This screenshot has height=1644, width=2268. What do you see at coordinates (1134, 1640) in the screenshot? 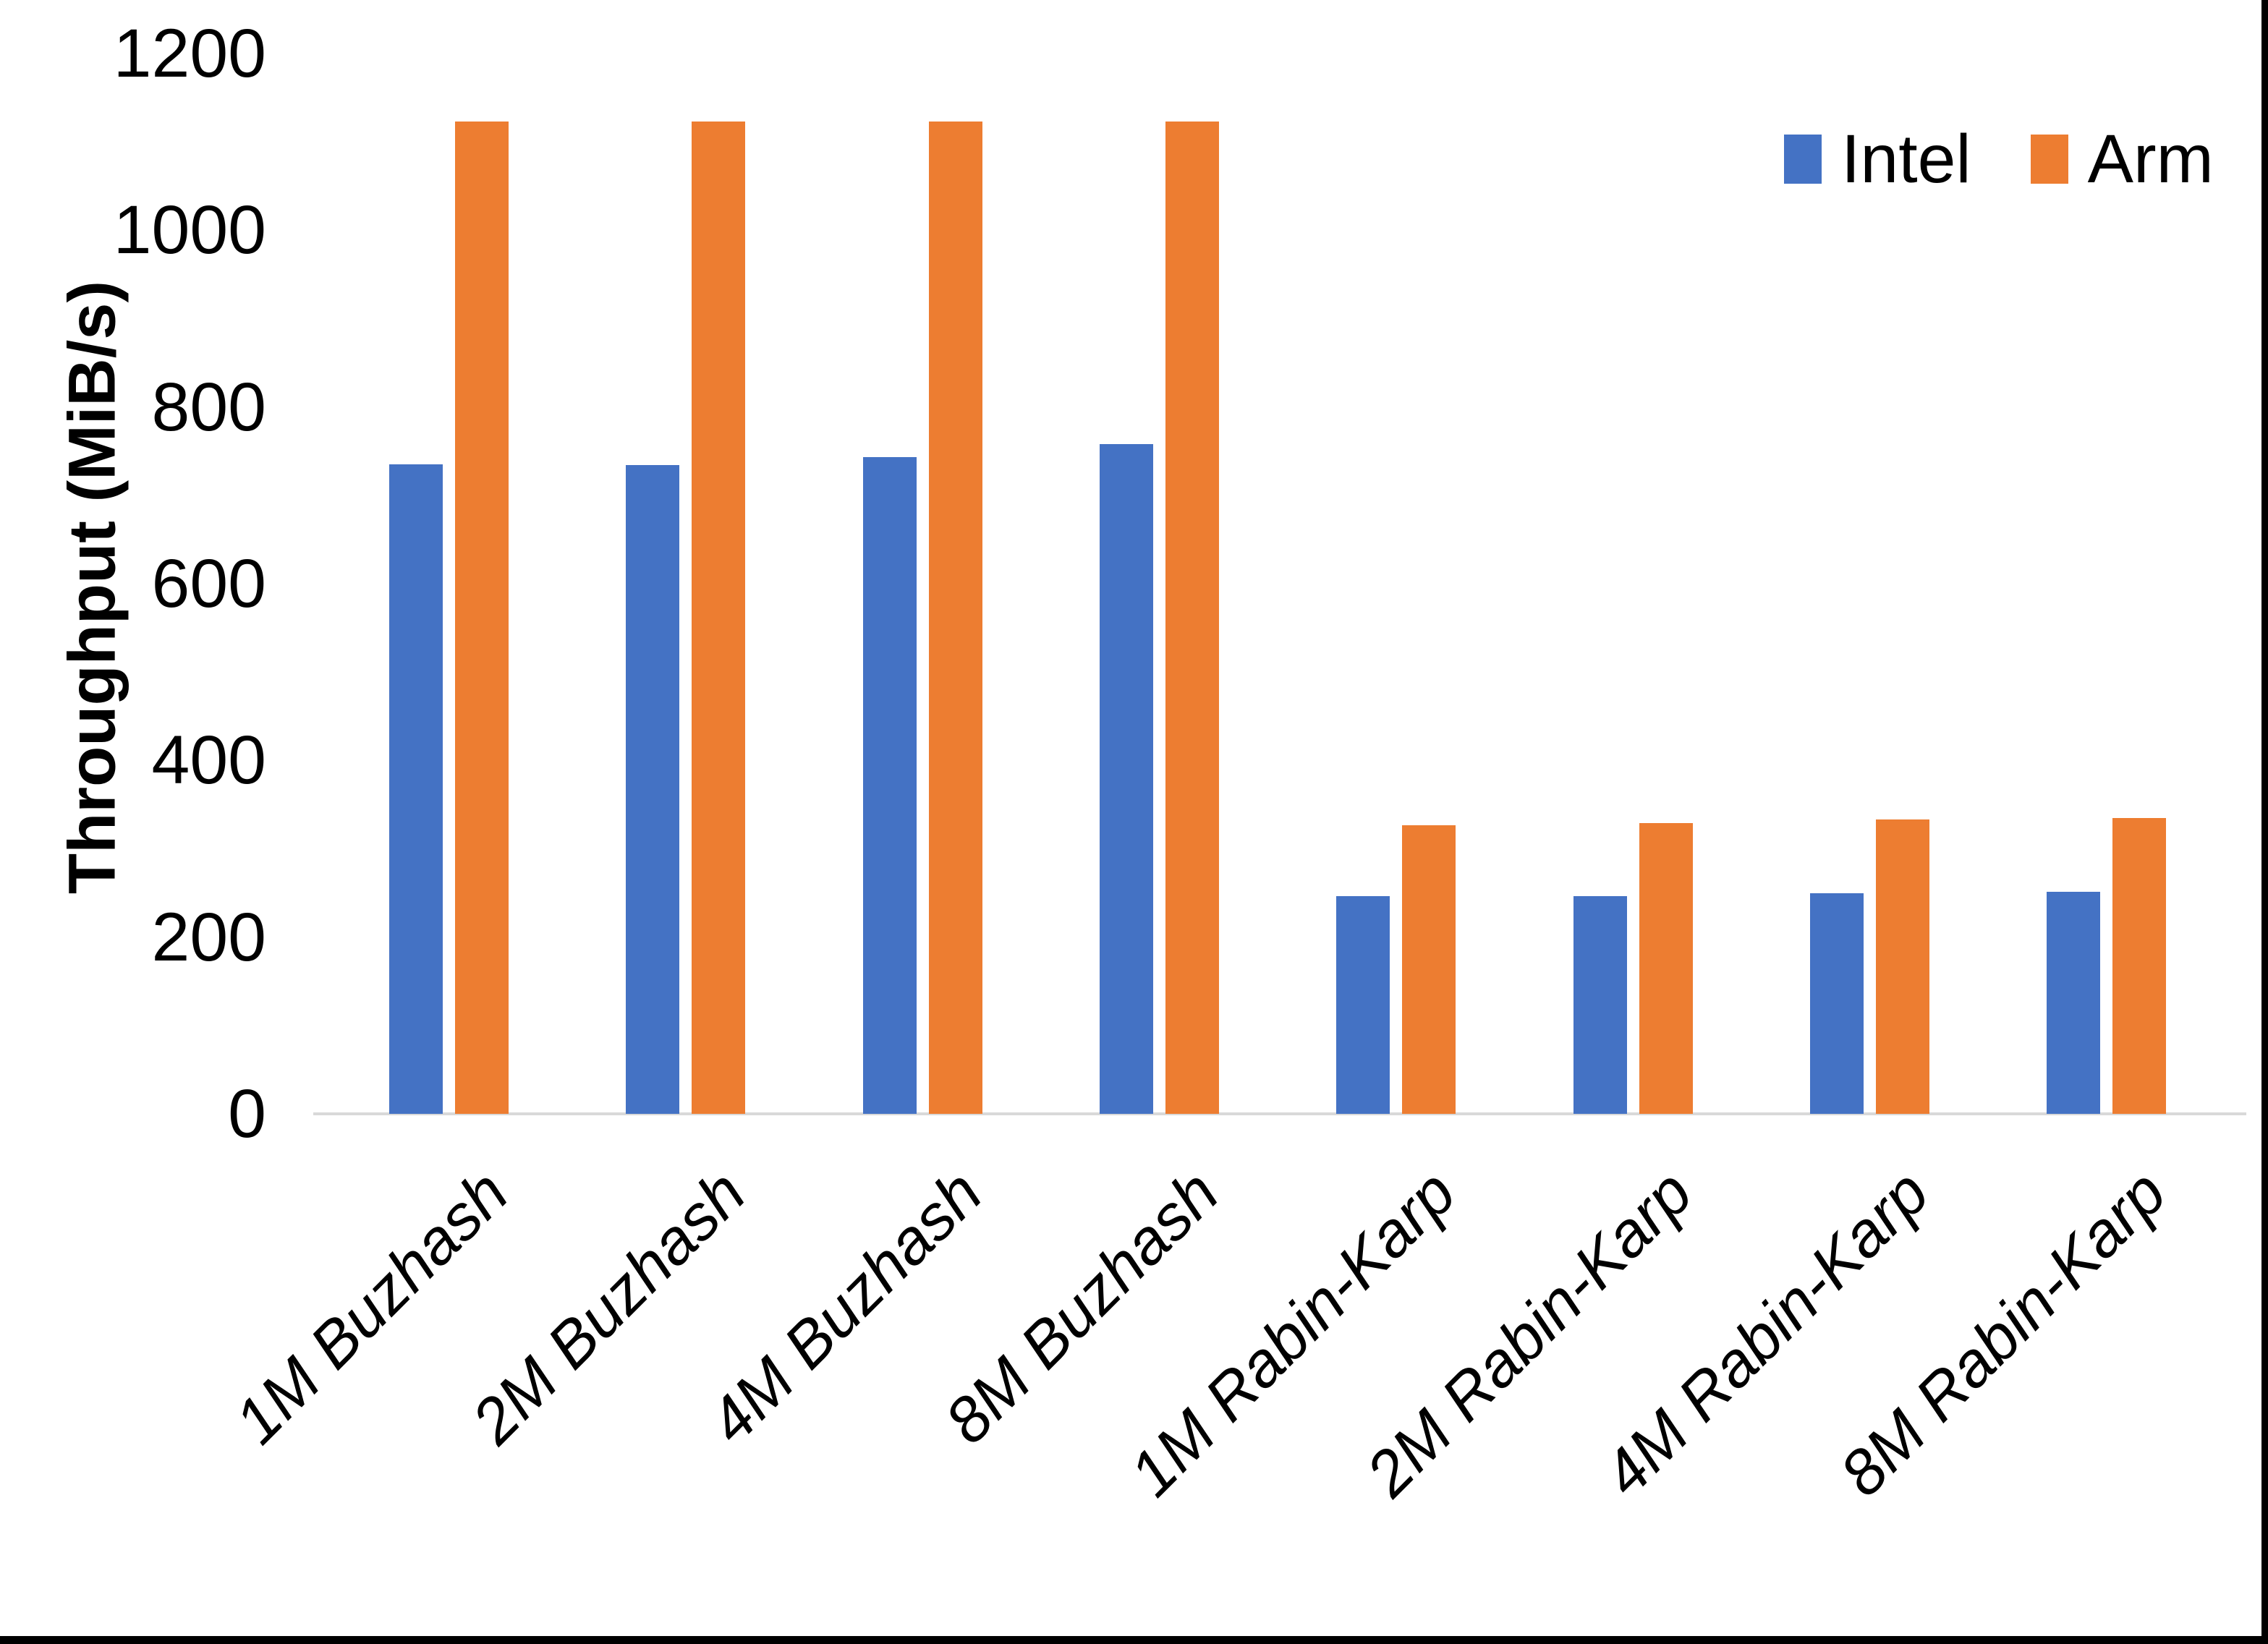
I see `window-edge-bottom` at bounding box center [1134, 1640].